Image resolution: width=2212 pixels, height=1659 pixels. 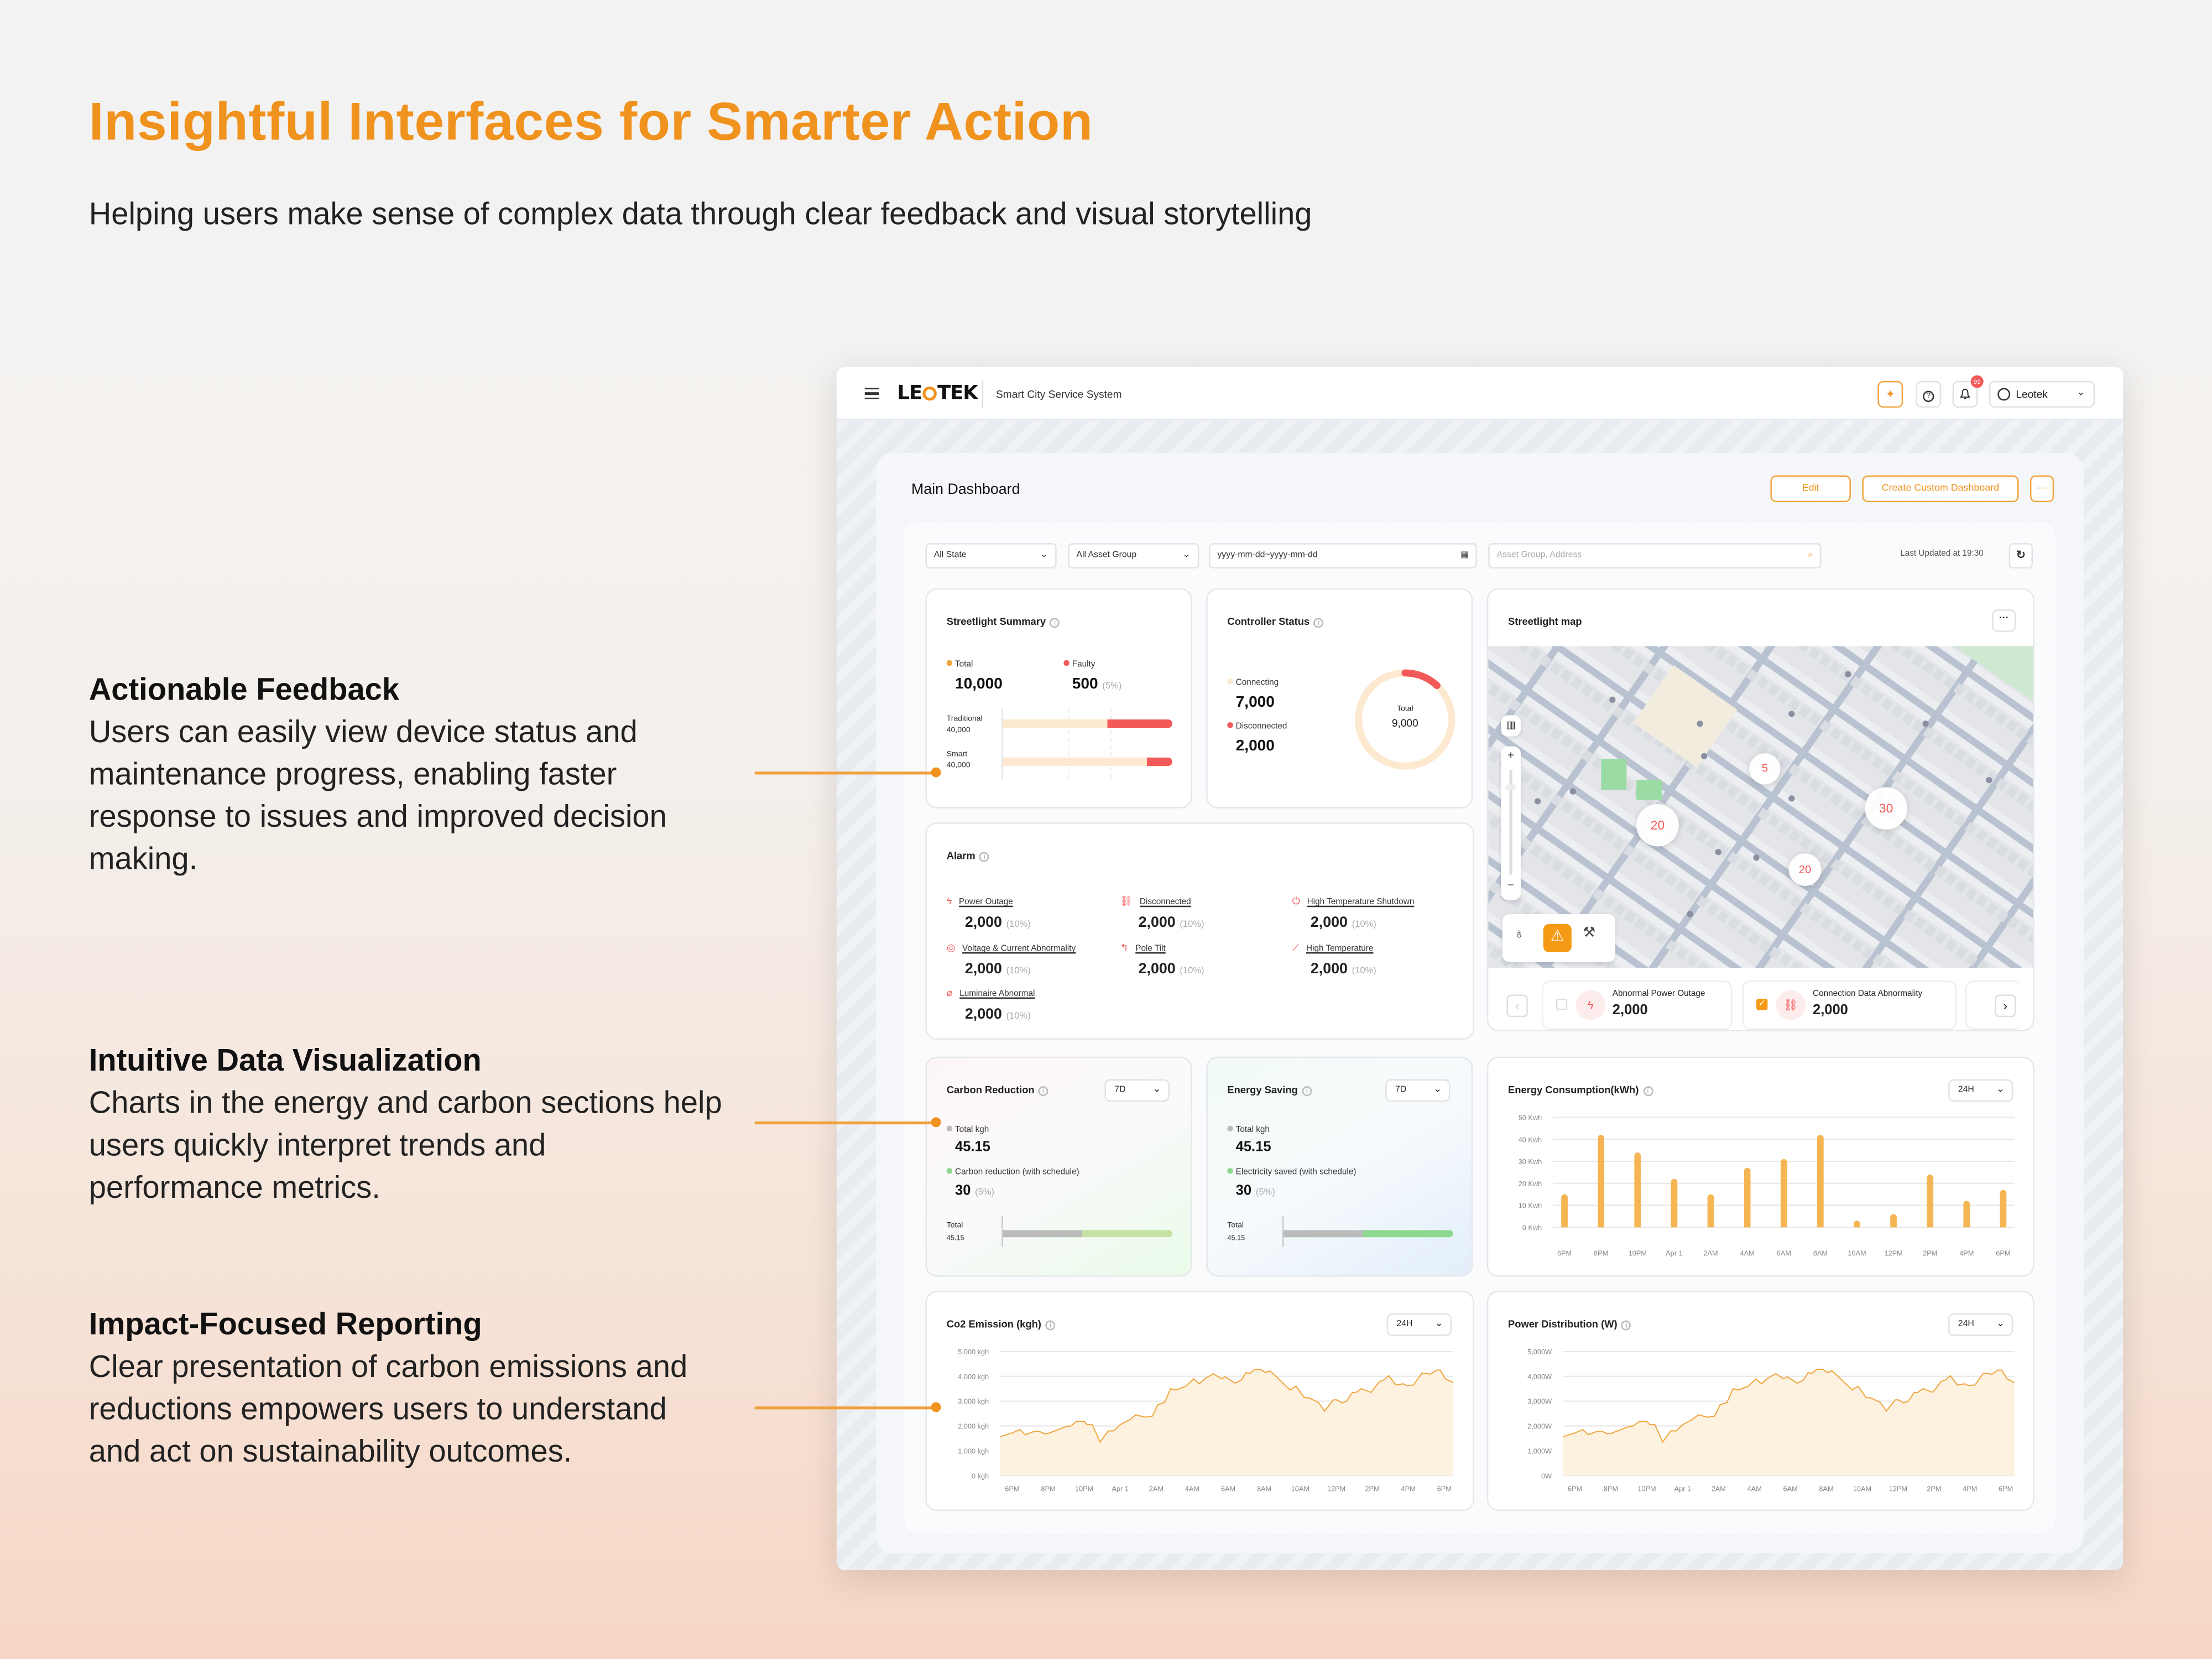 I want to click on alarm-link: Power Outage, so click(x=986, y=903).